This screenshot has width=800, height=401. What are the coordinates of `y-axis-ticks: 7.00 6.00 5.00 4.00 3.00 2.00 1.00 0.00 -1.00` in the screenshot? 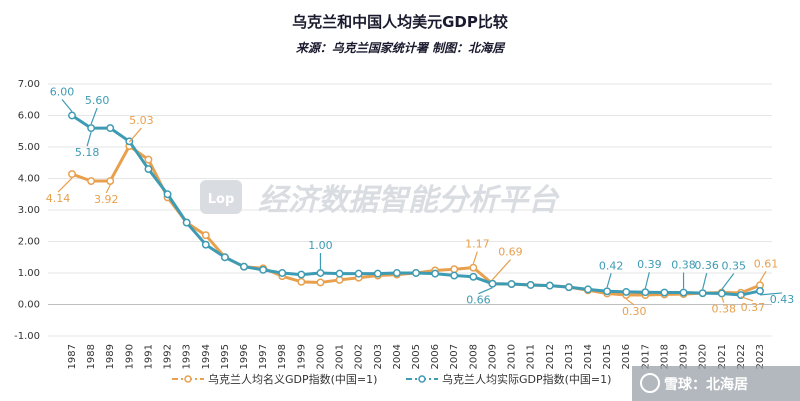 It's located at (27, 210).